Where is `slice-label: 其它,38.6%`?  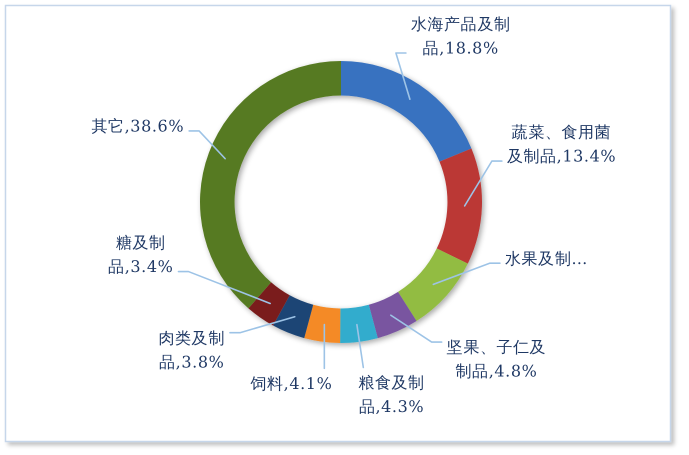
slice-label: 其它,38.6% is located at coordinates (137, 126).